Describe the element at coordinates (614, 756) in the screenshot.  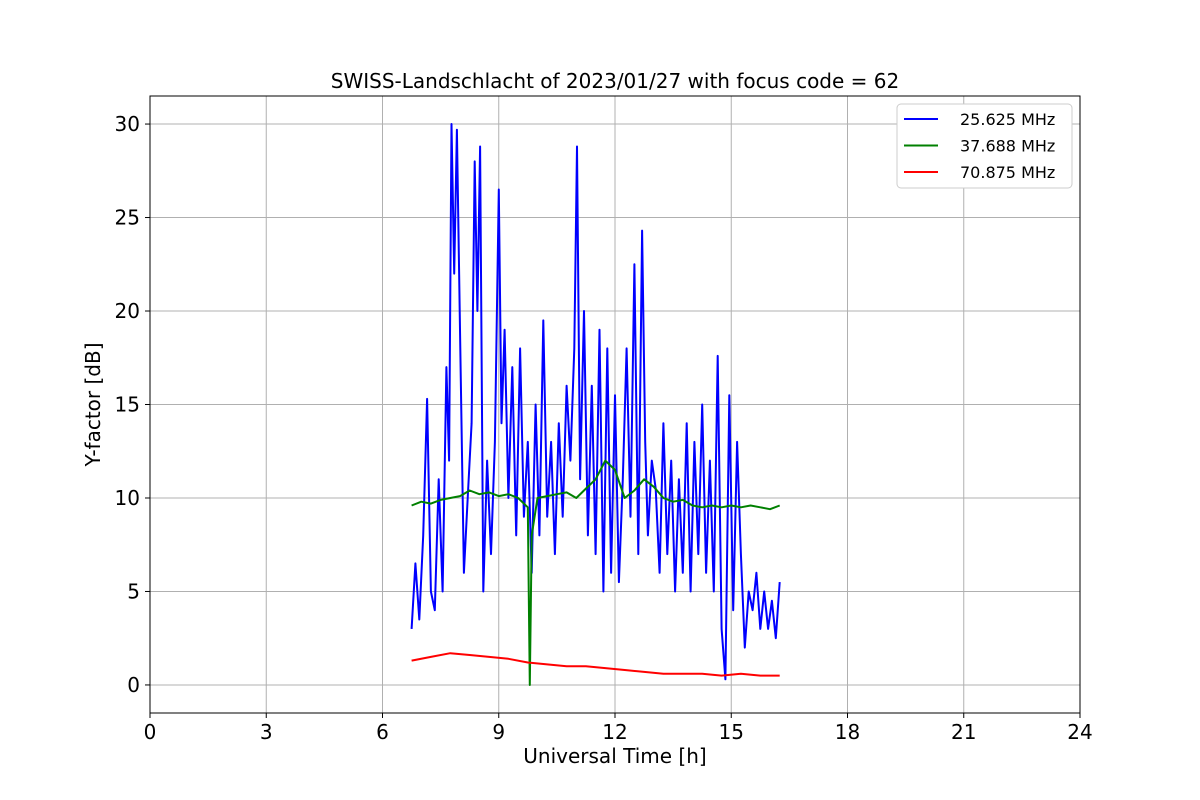
I see `x-axis-label: Universal Time [h]` at that location.